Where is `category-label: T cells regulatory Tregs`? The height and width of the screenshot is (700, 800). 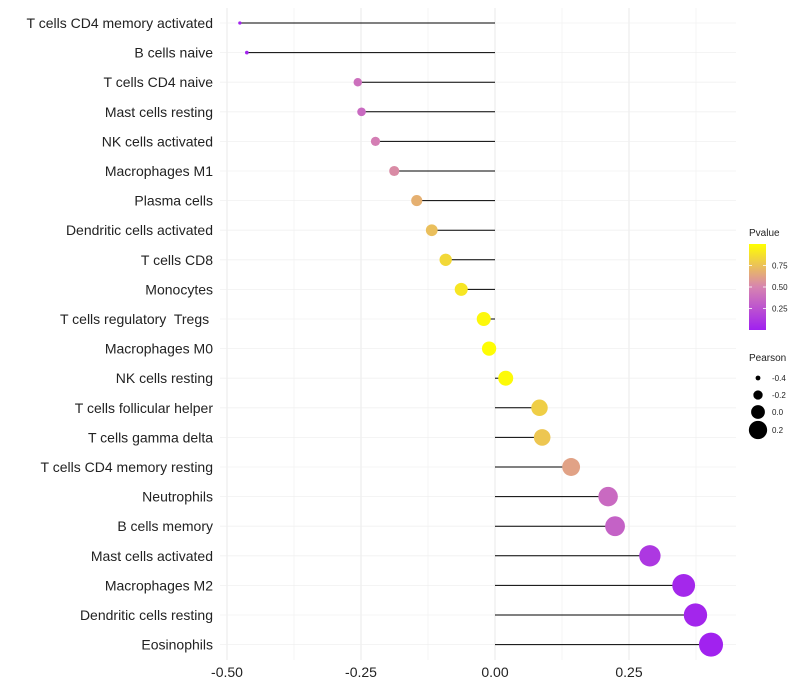 category-label: T cells regulatory Tregs is located at coordinates (136, 319).